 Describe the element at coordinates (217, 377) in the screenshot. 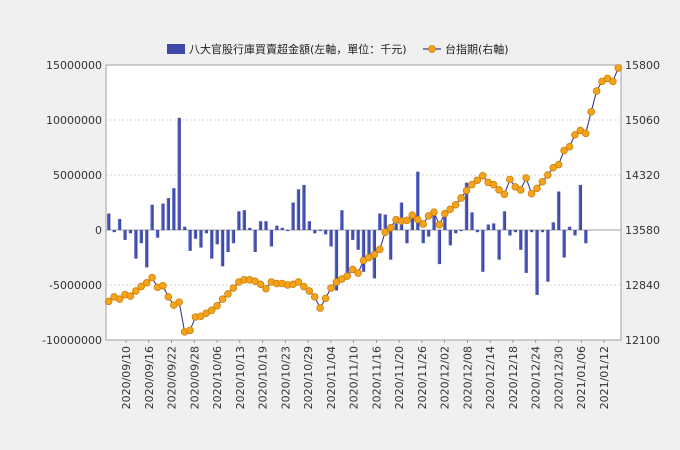

I see `x-tick-label: 2020/10/06` at that location.